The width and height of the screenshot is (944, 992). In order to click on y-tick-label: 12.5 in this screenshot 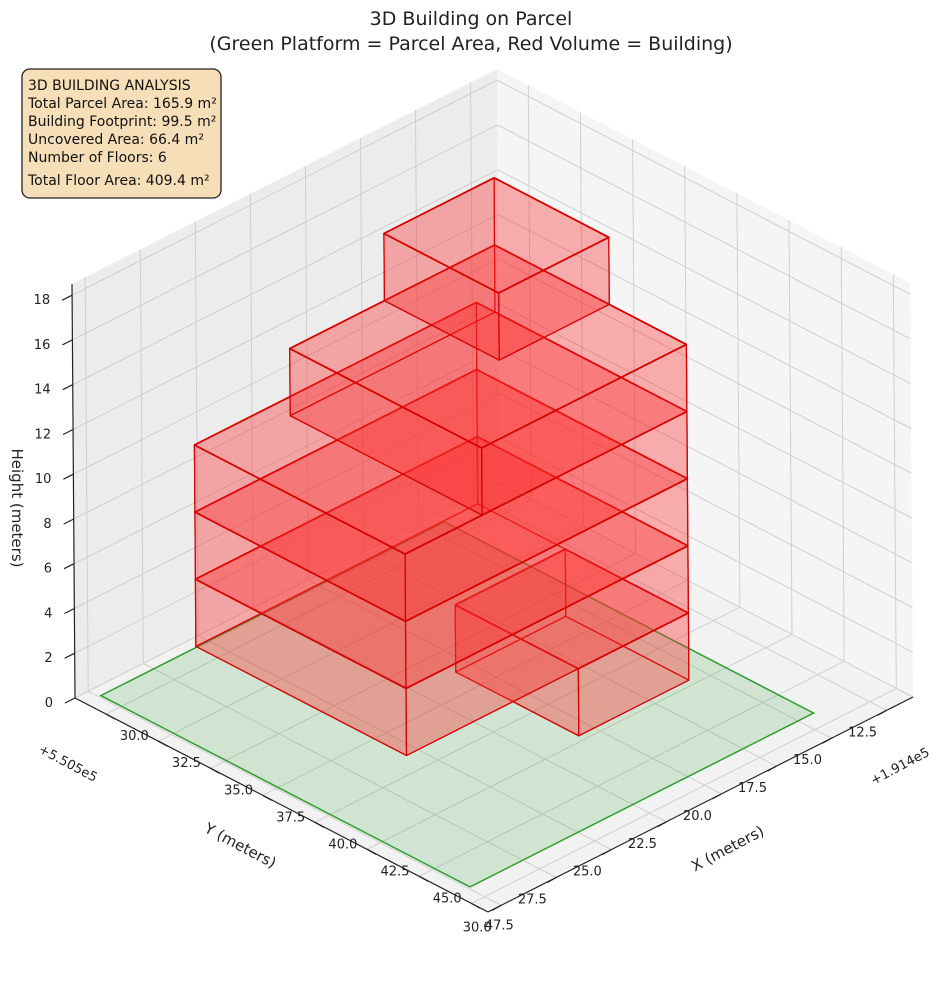, I will do `click(862, 732)`.